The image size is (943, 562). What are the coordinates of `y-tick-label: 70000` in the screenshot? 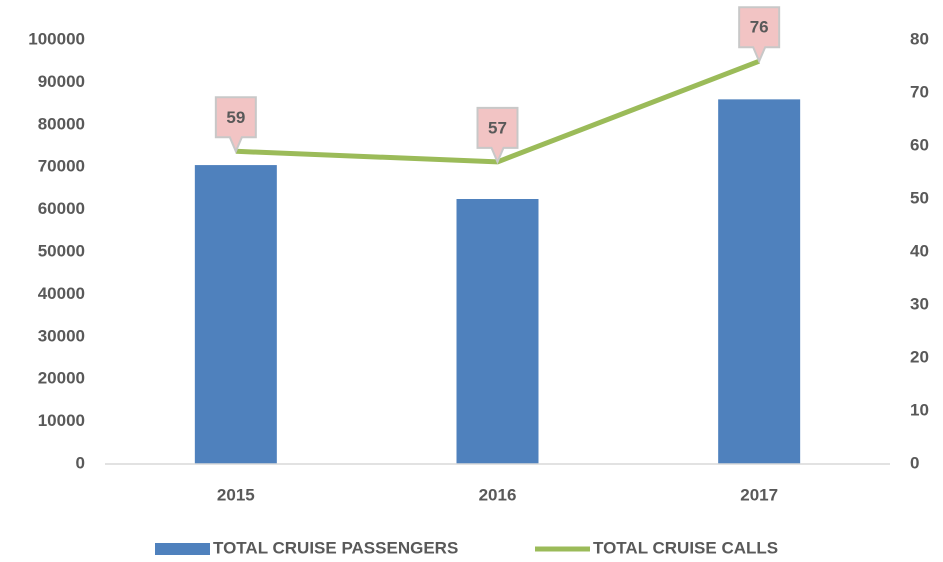 It's located at (61, 166).